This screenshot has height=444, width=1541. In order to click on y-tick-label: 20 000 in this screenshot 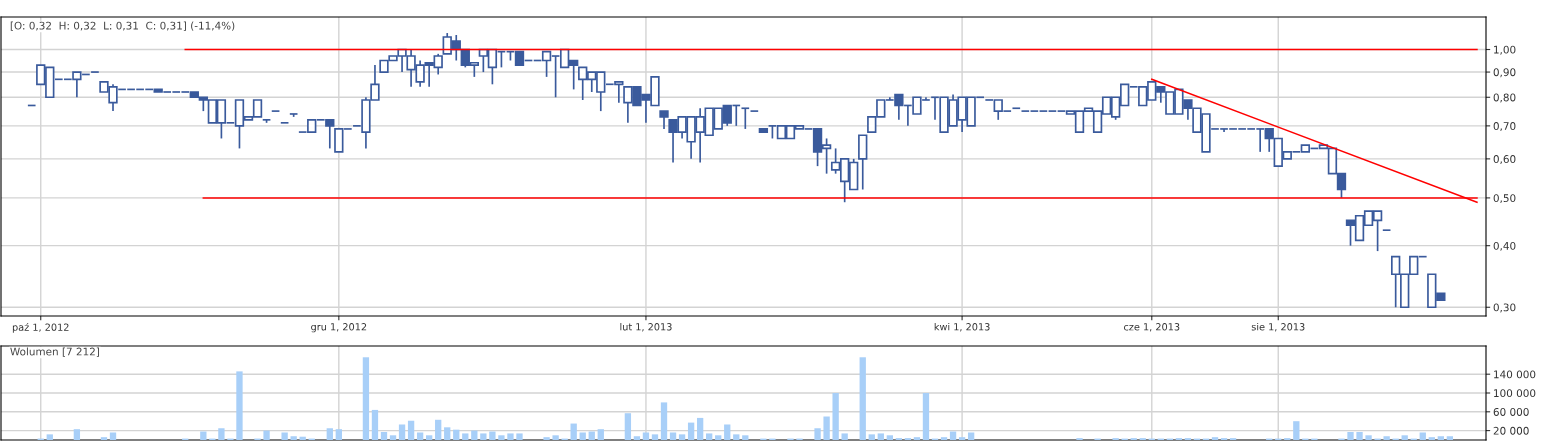, I will do `click(1511, 430)`.